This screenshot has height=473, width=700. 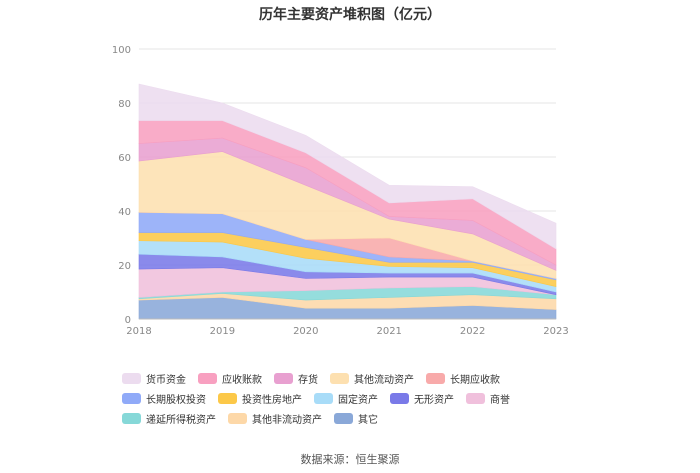 I want to click on legend-item: 应收账款, so click(x=230, y=378).